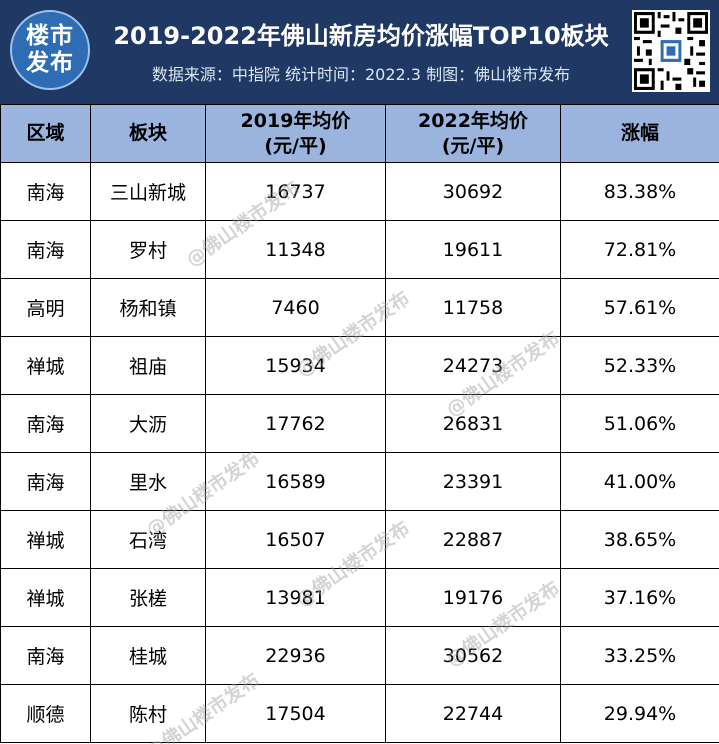  What do you see at coordinates (473, 191) in the screenshot?
I see `cell-price-2022: 30692` at bounding box center [473, 191].